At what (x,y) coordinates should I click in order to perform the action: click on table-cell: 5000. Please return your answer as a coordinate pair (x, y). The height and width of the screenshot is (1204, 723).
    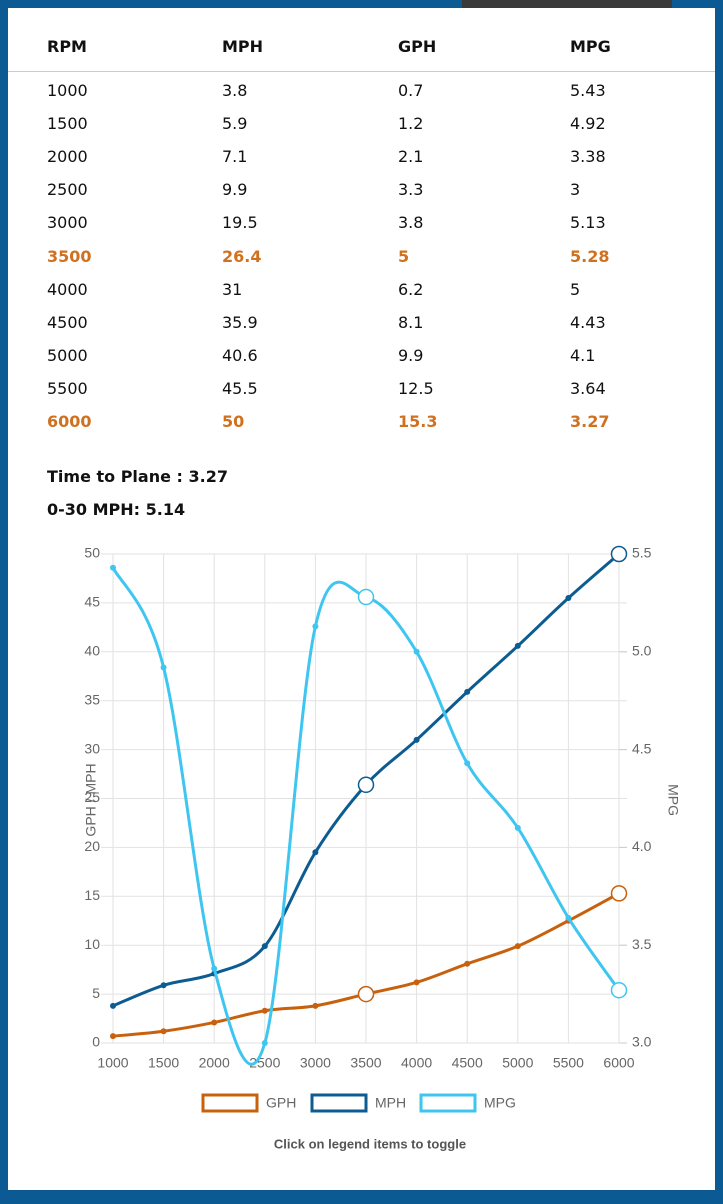
    Looking at the image, I should click on (67, 355).